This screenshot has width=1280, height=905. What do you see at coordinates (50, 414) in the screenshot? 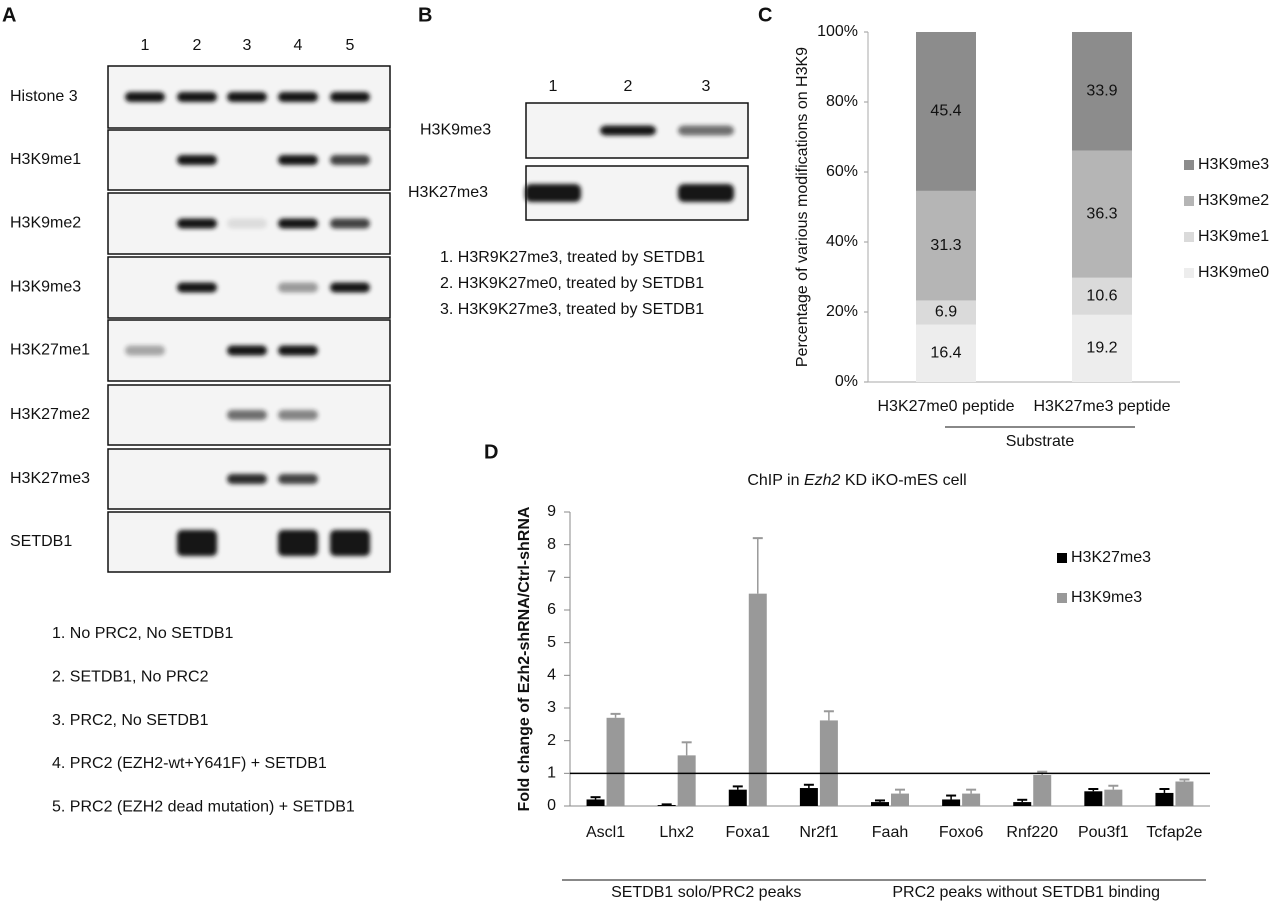
I see `row-label: H3K27me2` at bounding box center [50, 414].